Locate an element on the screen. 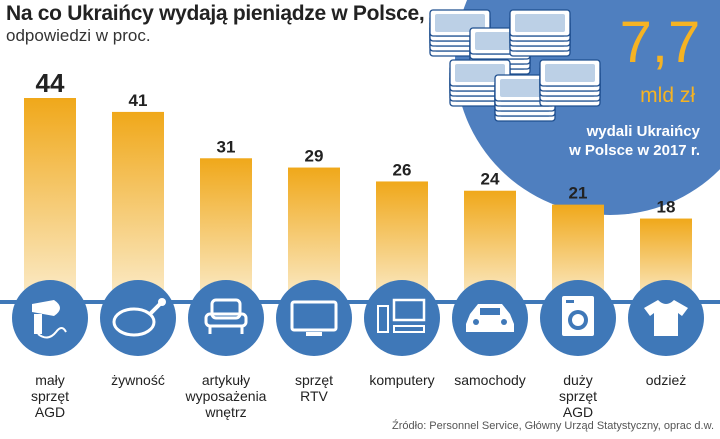 This screenshot has width=720, height=439. banknote-stack-icon is located at coordinates (515, 65).